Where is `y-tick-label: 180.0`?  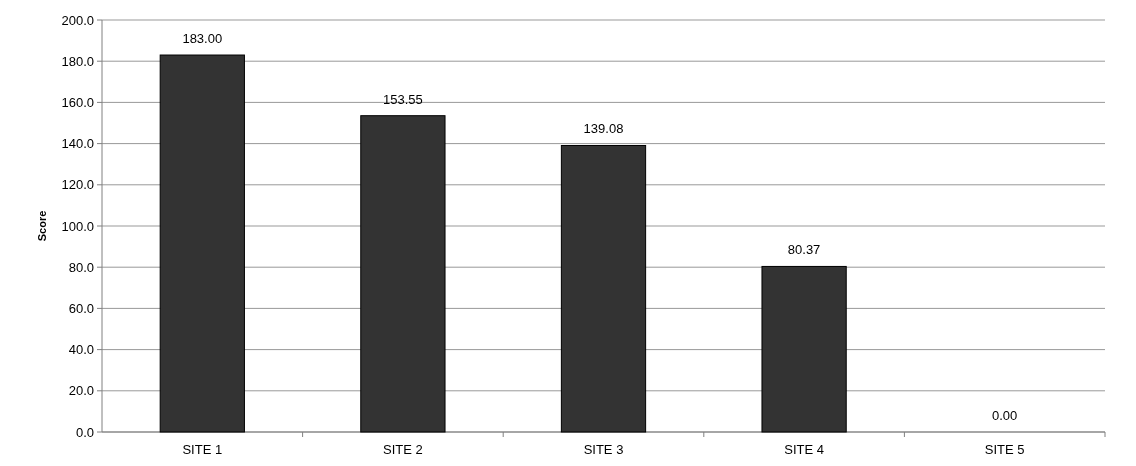 y-tick-label: 180.0 is located at coordinates (77, 61).